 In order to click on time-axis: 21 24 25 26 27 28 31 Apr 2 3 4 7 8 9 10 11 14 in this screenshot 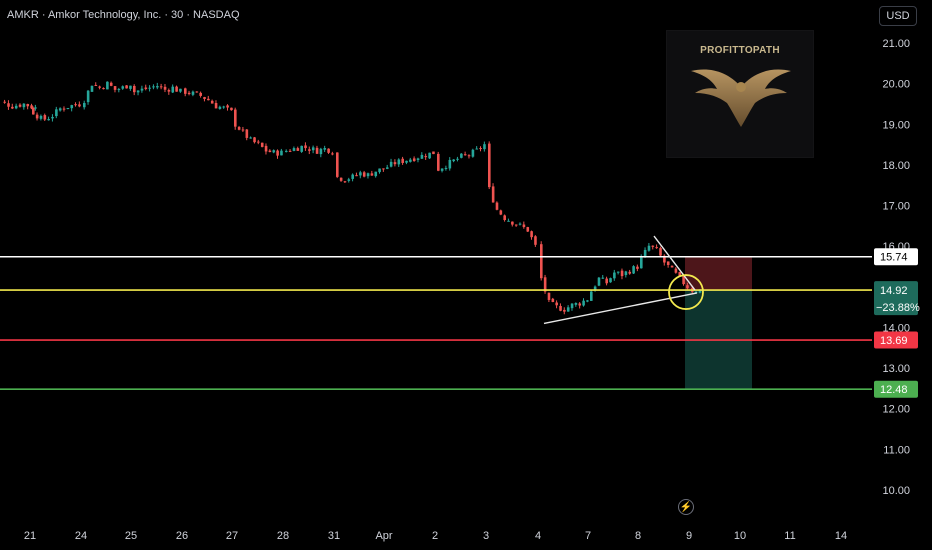, I will do `click(435, 536)`.